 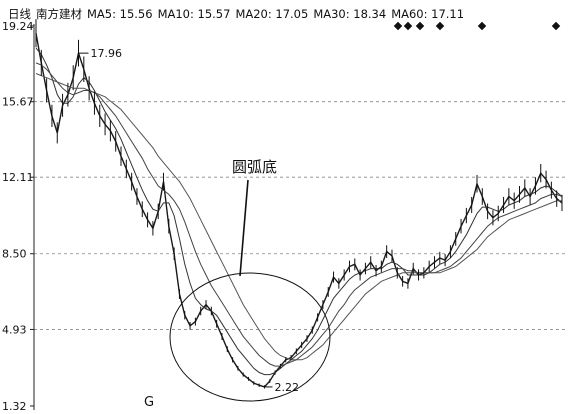 I want to click on title-part: 南方建材, so click(x=59, y=14).